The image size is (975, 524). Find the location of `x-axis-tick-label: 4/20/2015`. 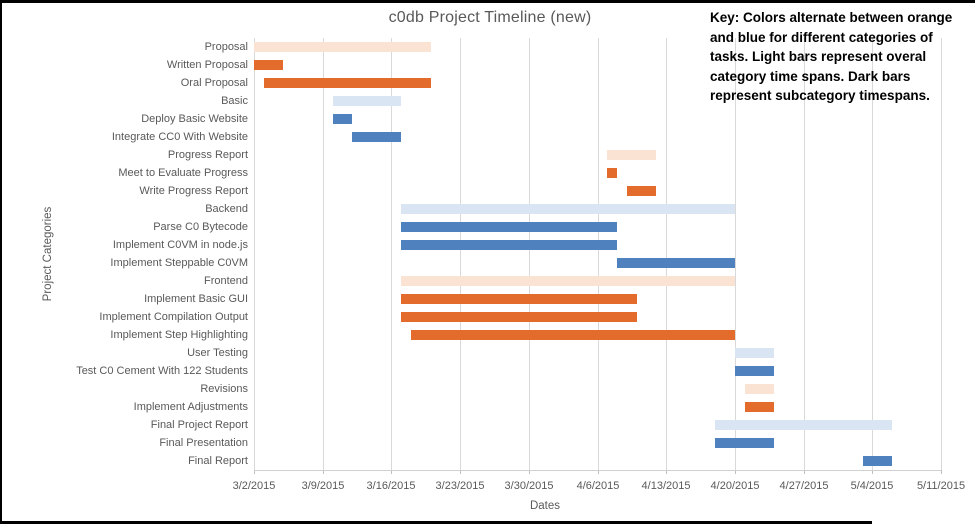

x-axis-tick-label: 4/20/2015 is located at coordinates (735, 486).